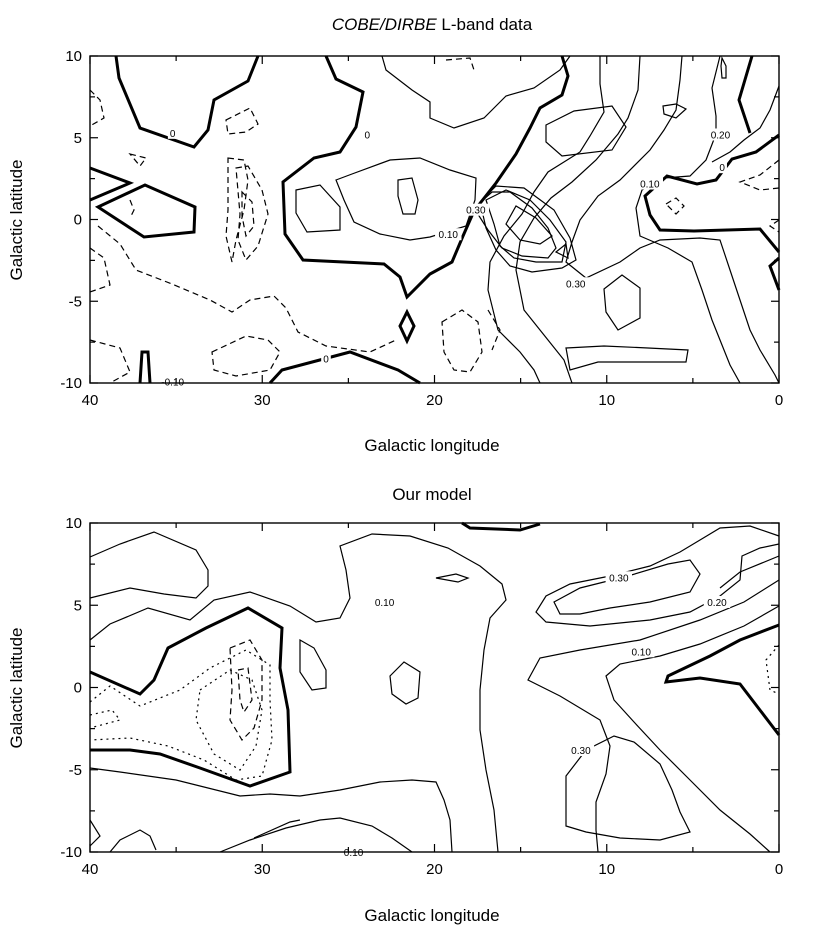 The image size is (830, 938). I want to click on title-top-italic: COBE/DIRBE, so click(385, 24).